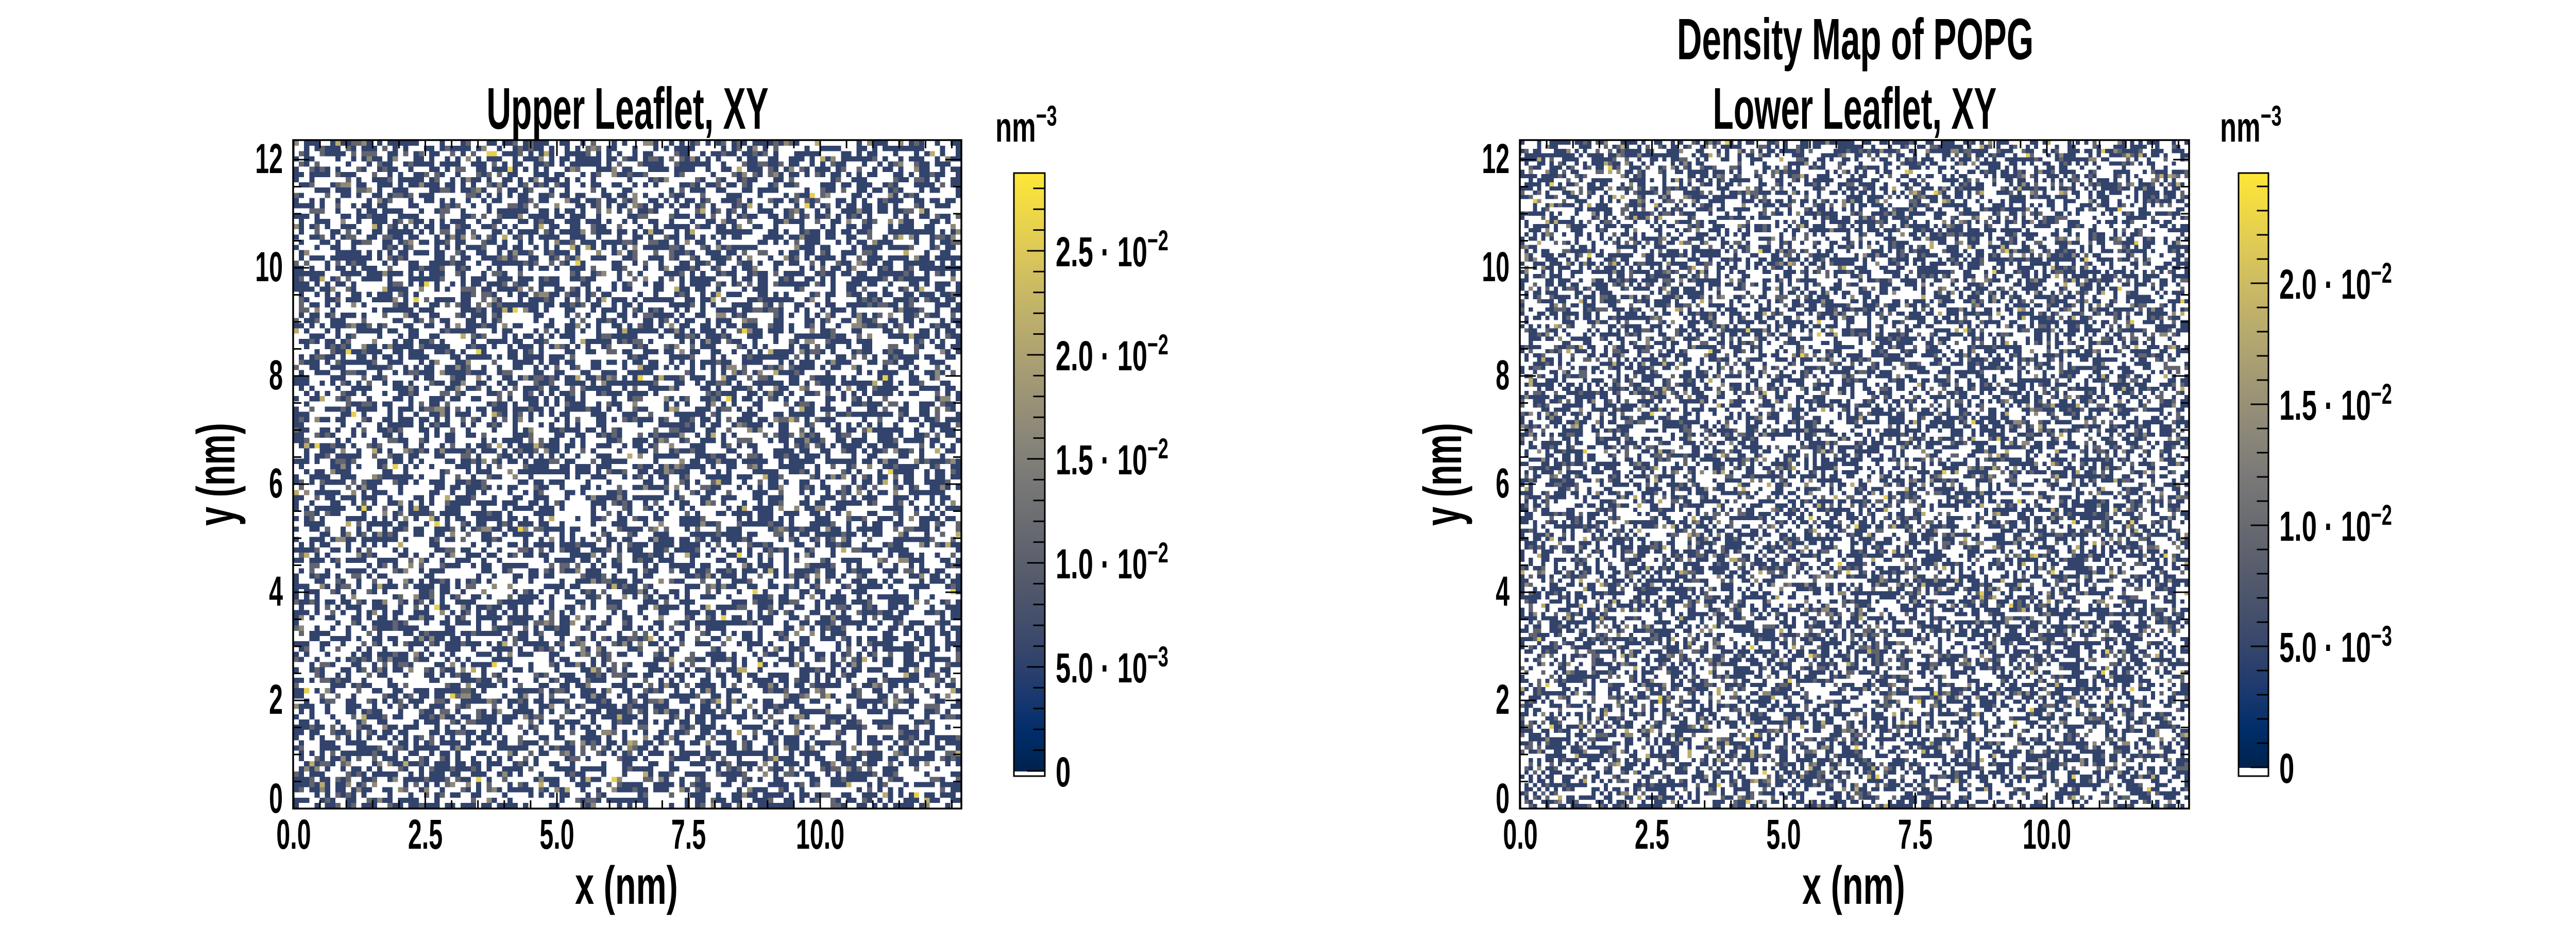 This screenshot has width=2576, height=927. What do you see at coordinates (1854, 108) in the screenshot?
I see `svg-text: Lower Leaflet, XY` at bounding box center [1854, 108].